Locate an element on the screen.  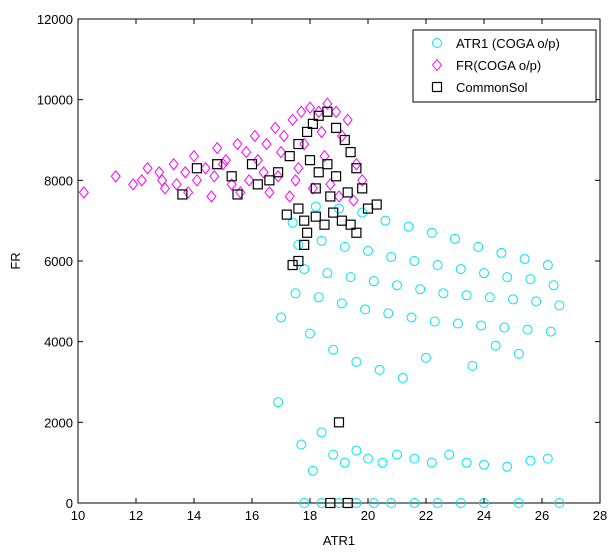
legend: ATR1 (COGA o/p) FR(COGA o/p) CommonSol is located at coordinates (504, 66).